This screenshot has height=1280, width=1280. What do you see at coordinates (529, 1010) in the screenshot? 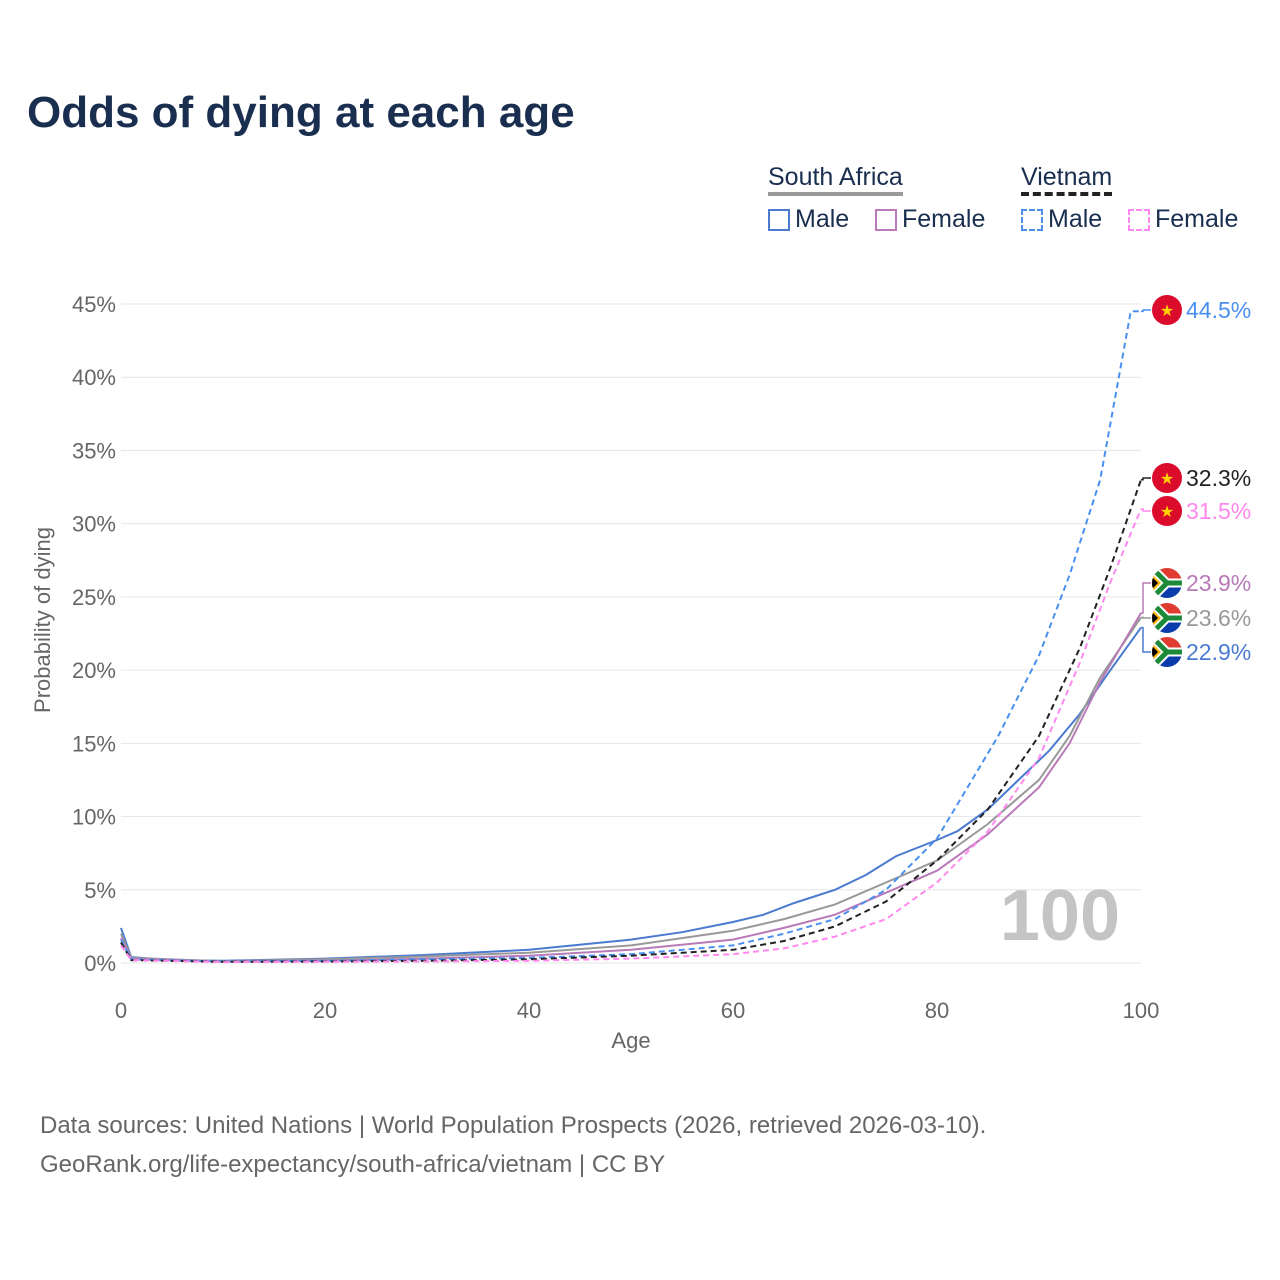
I see `x-tick-label: 40` at bounding box center [529, 1010].